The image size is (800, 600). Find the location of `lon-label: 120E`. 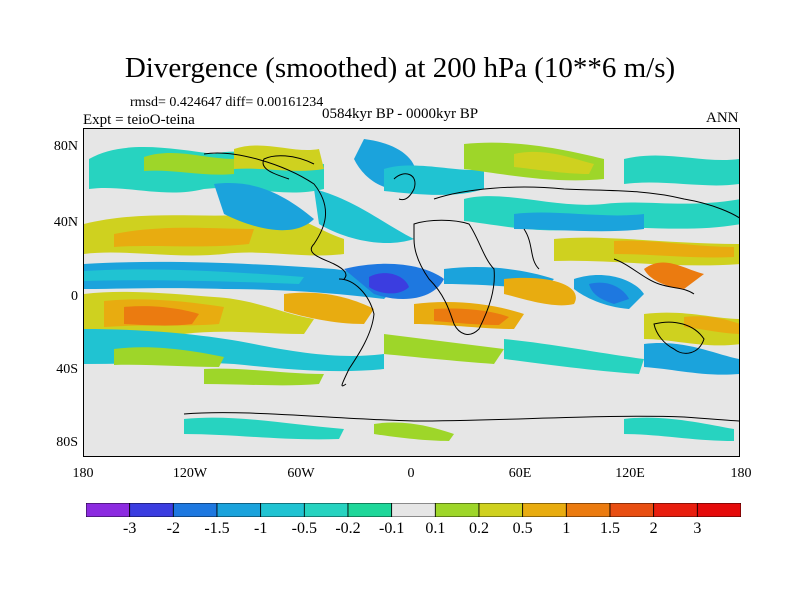

lon-label: 120E is located at coordinates (630, 473).